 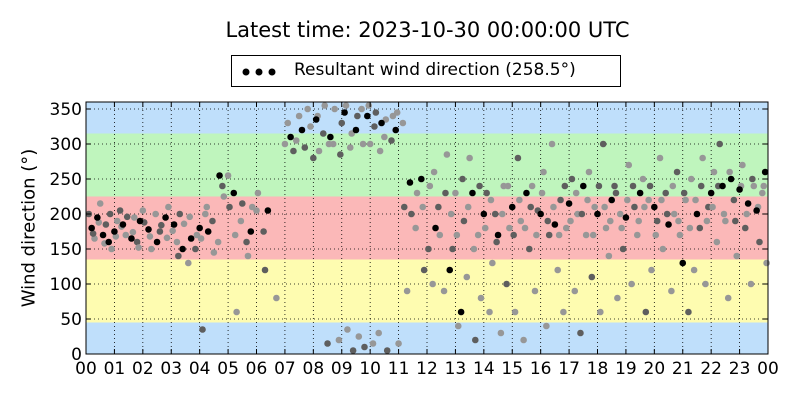 I want to click on x-tick-label: 22, so click(x=711, y=369).